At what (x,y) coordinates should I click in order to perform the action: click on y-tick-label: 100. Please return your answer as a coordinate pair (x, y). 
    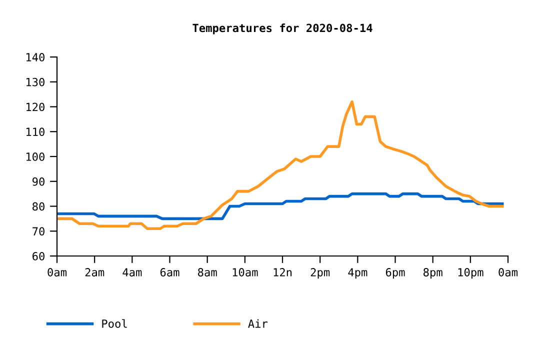
    Looking at the image, I should click on (35, 156).